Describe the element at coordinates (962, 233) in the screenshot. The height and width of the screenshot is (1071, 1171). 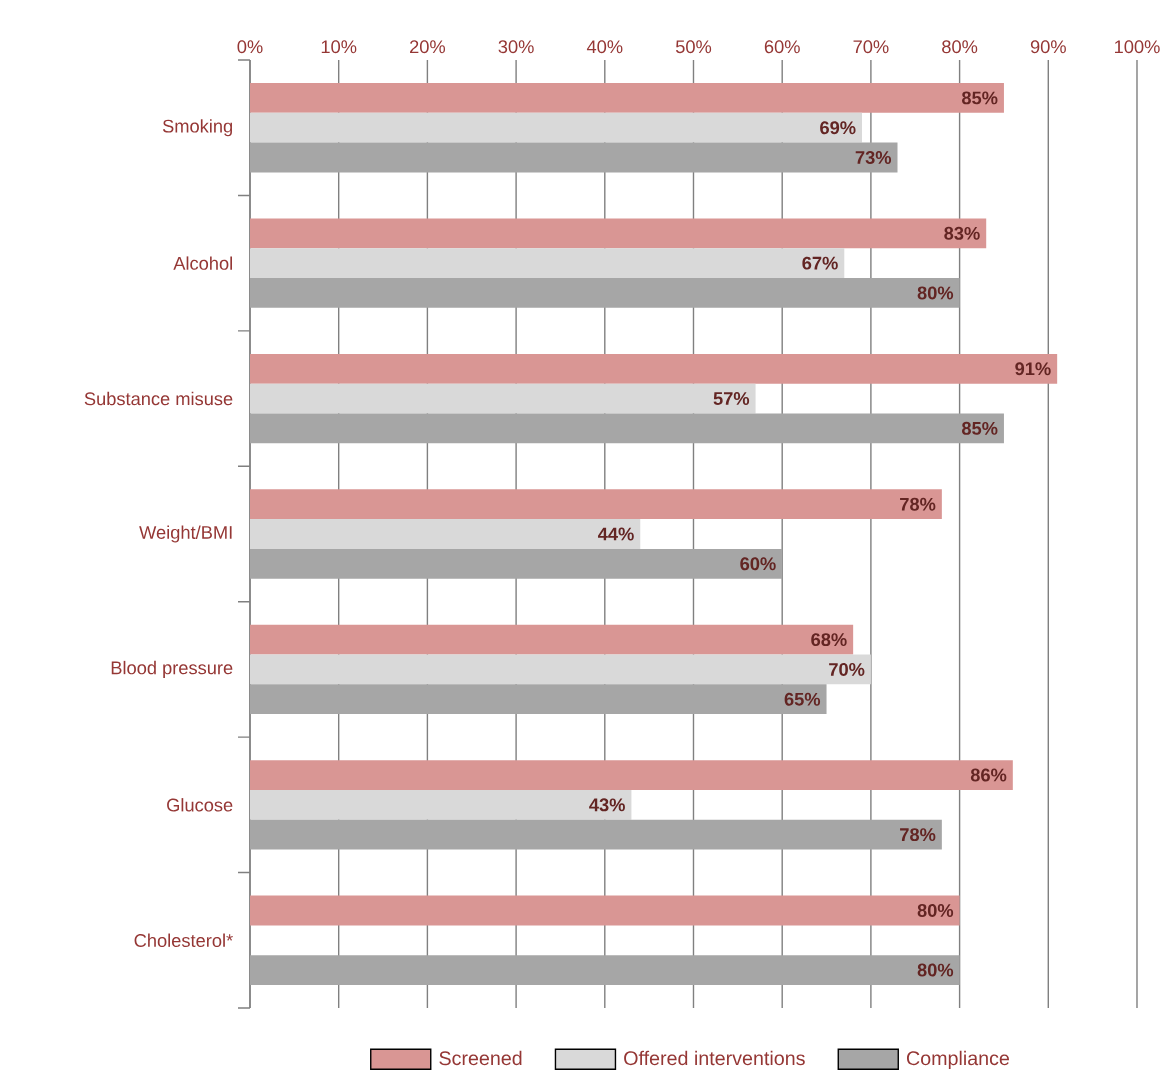
I see `data-label: 83%` at that location.